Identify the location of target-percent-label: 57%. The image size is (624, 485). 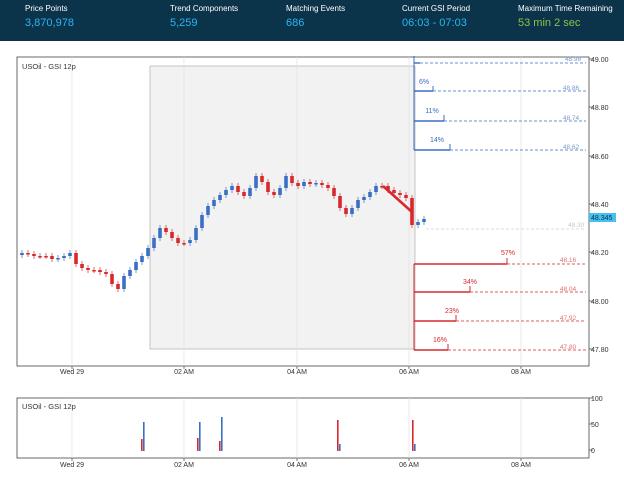
(508, 253).